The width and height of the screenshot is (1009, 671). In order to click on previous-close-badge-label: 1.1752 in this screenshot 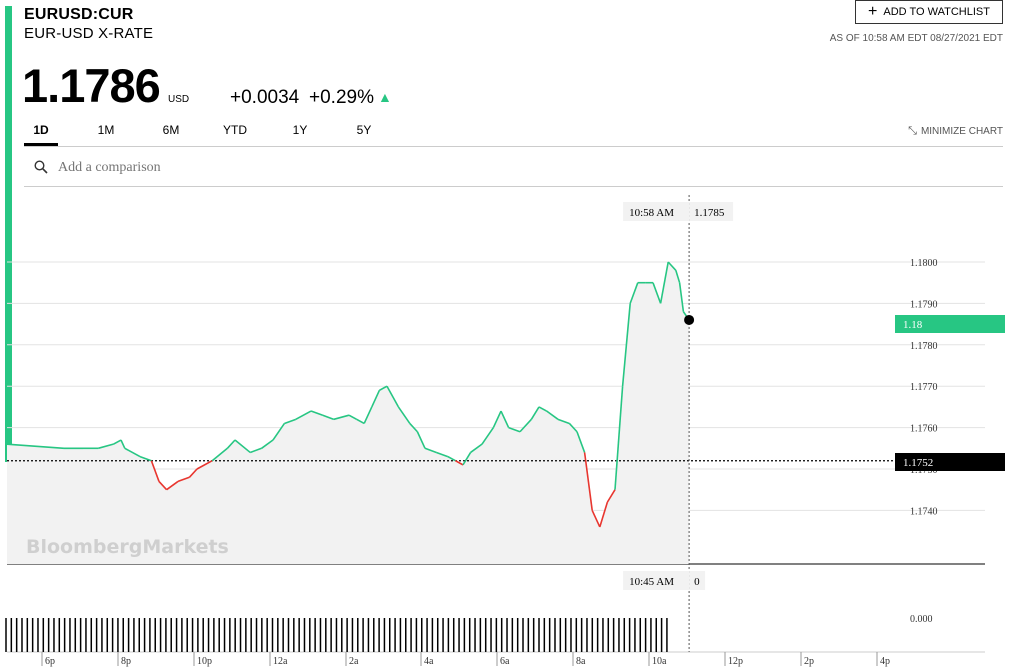, I will do `click(918, 463)`.